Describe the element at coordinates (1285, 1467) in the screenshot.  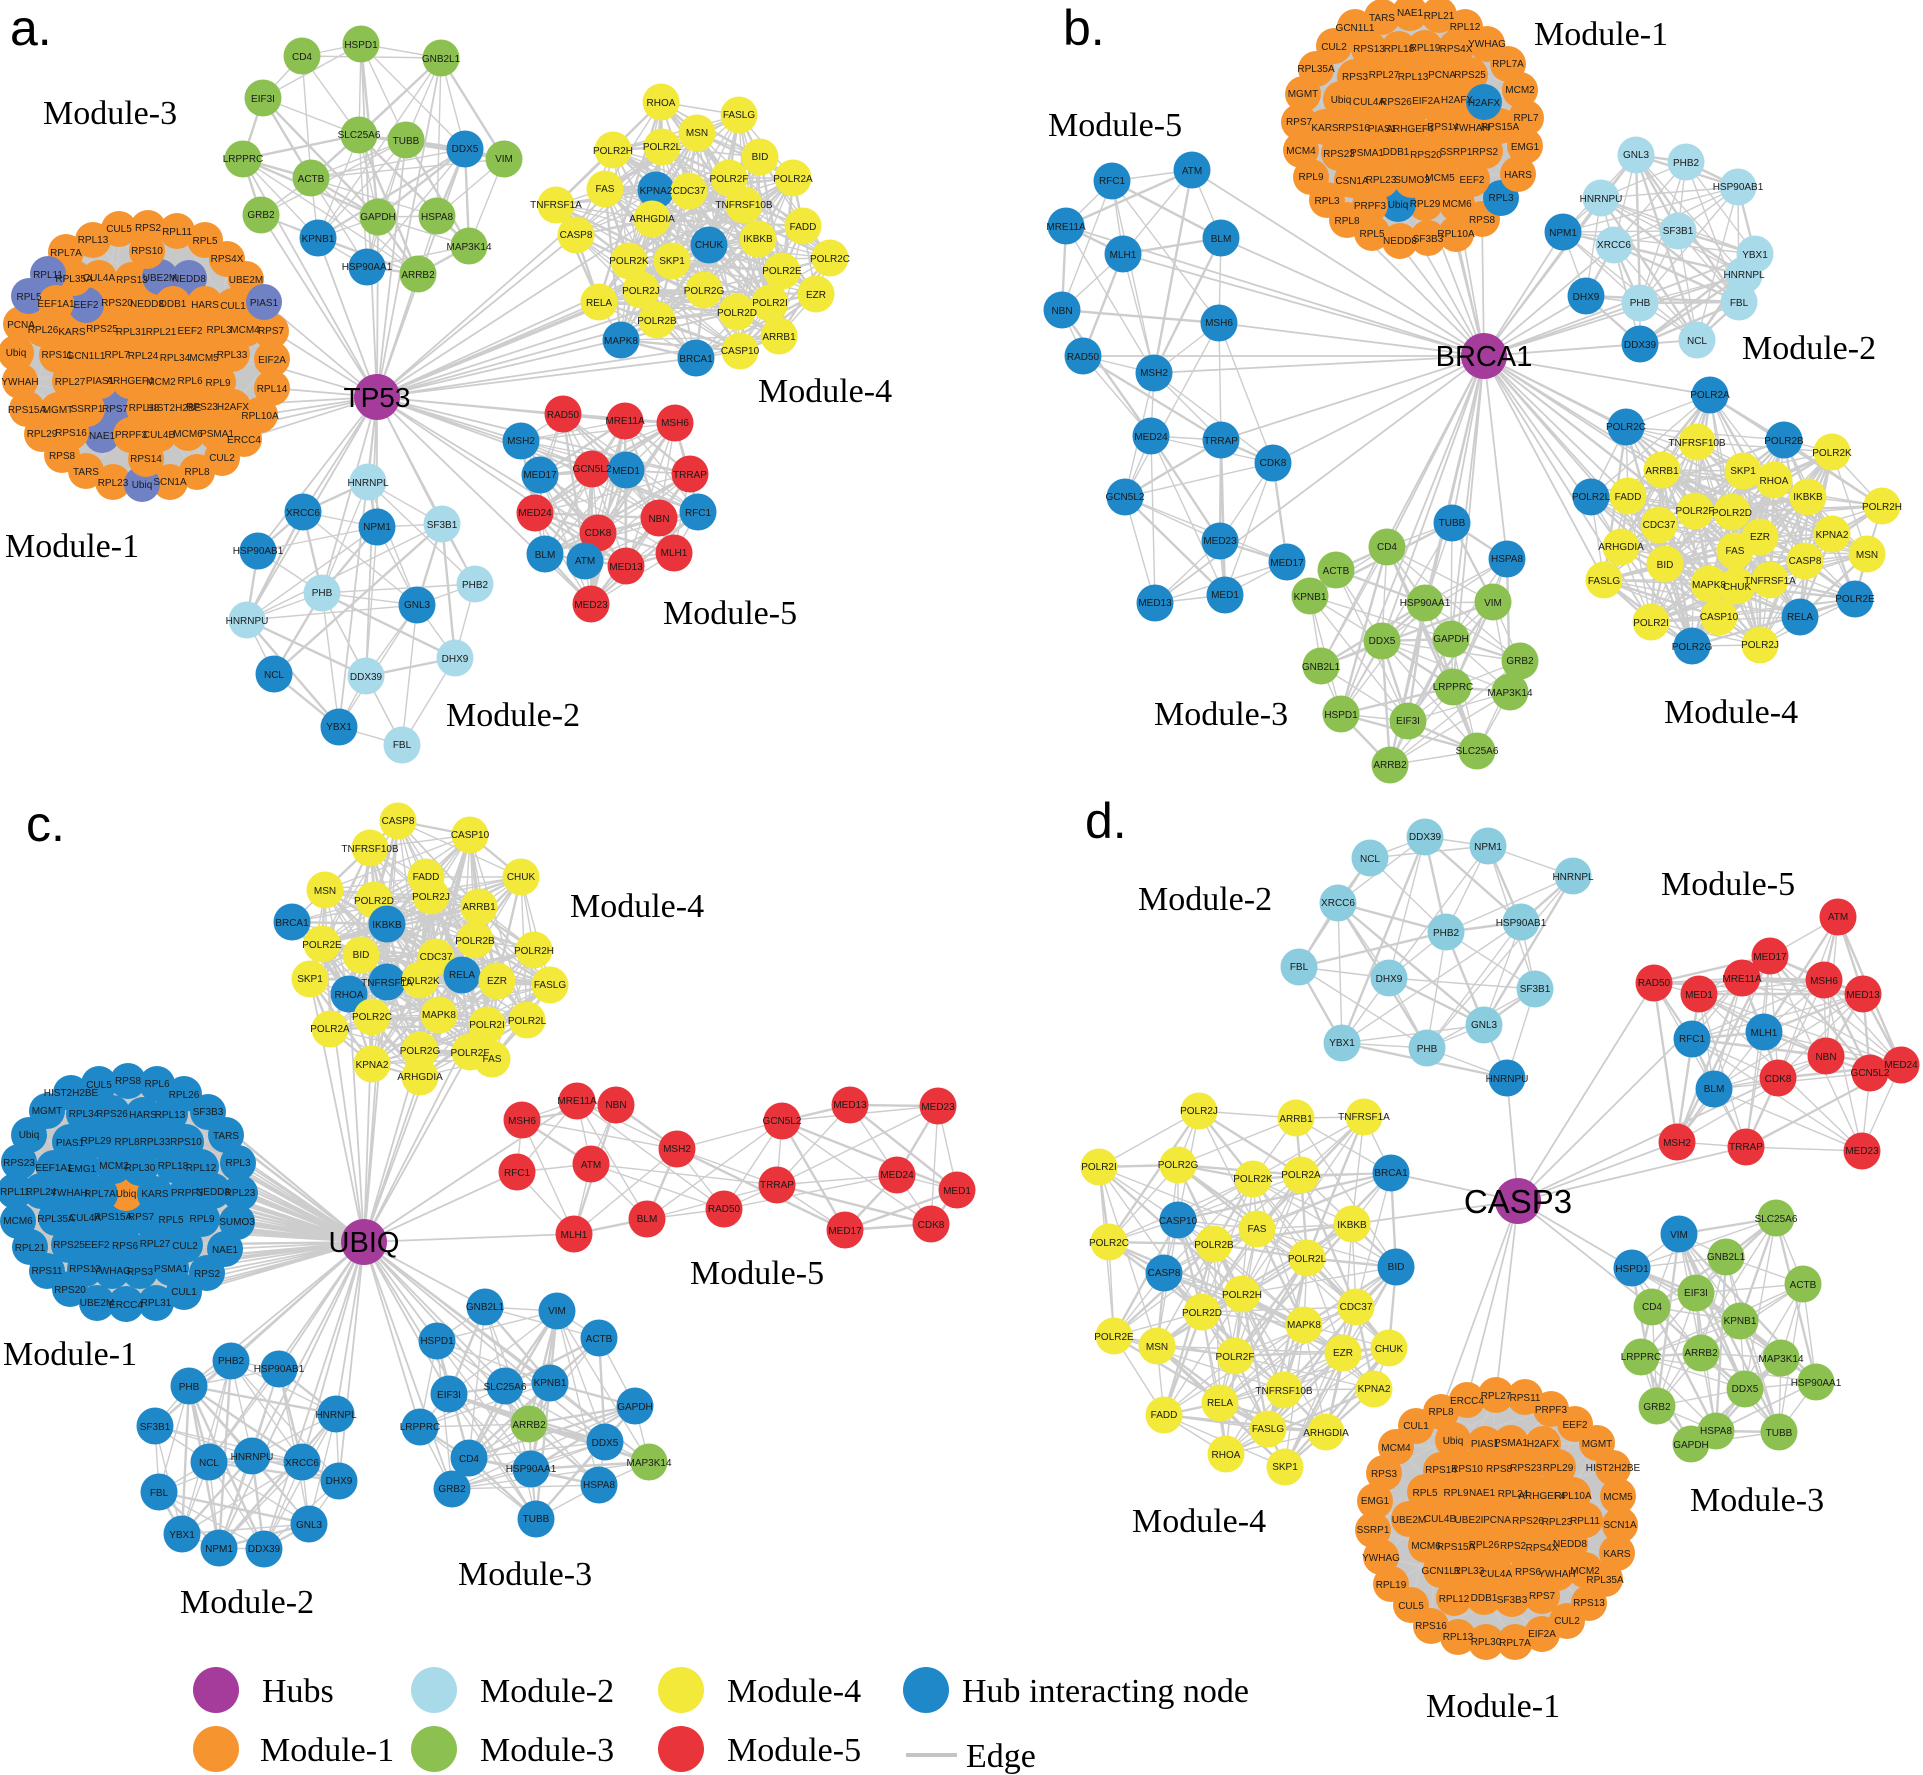
I see `svg-text: SKP1` at that location.